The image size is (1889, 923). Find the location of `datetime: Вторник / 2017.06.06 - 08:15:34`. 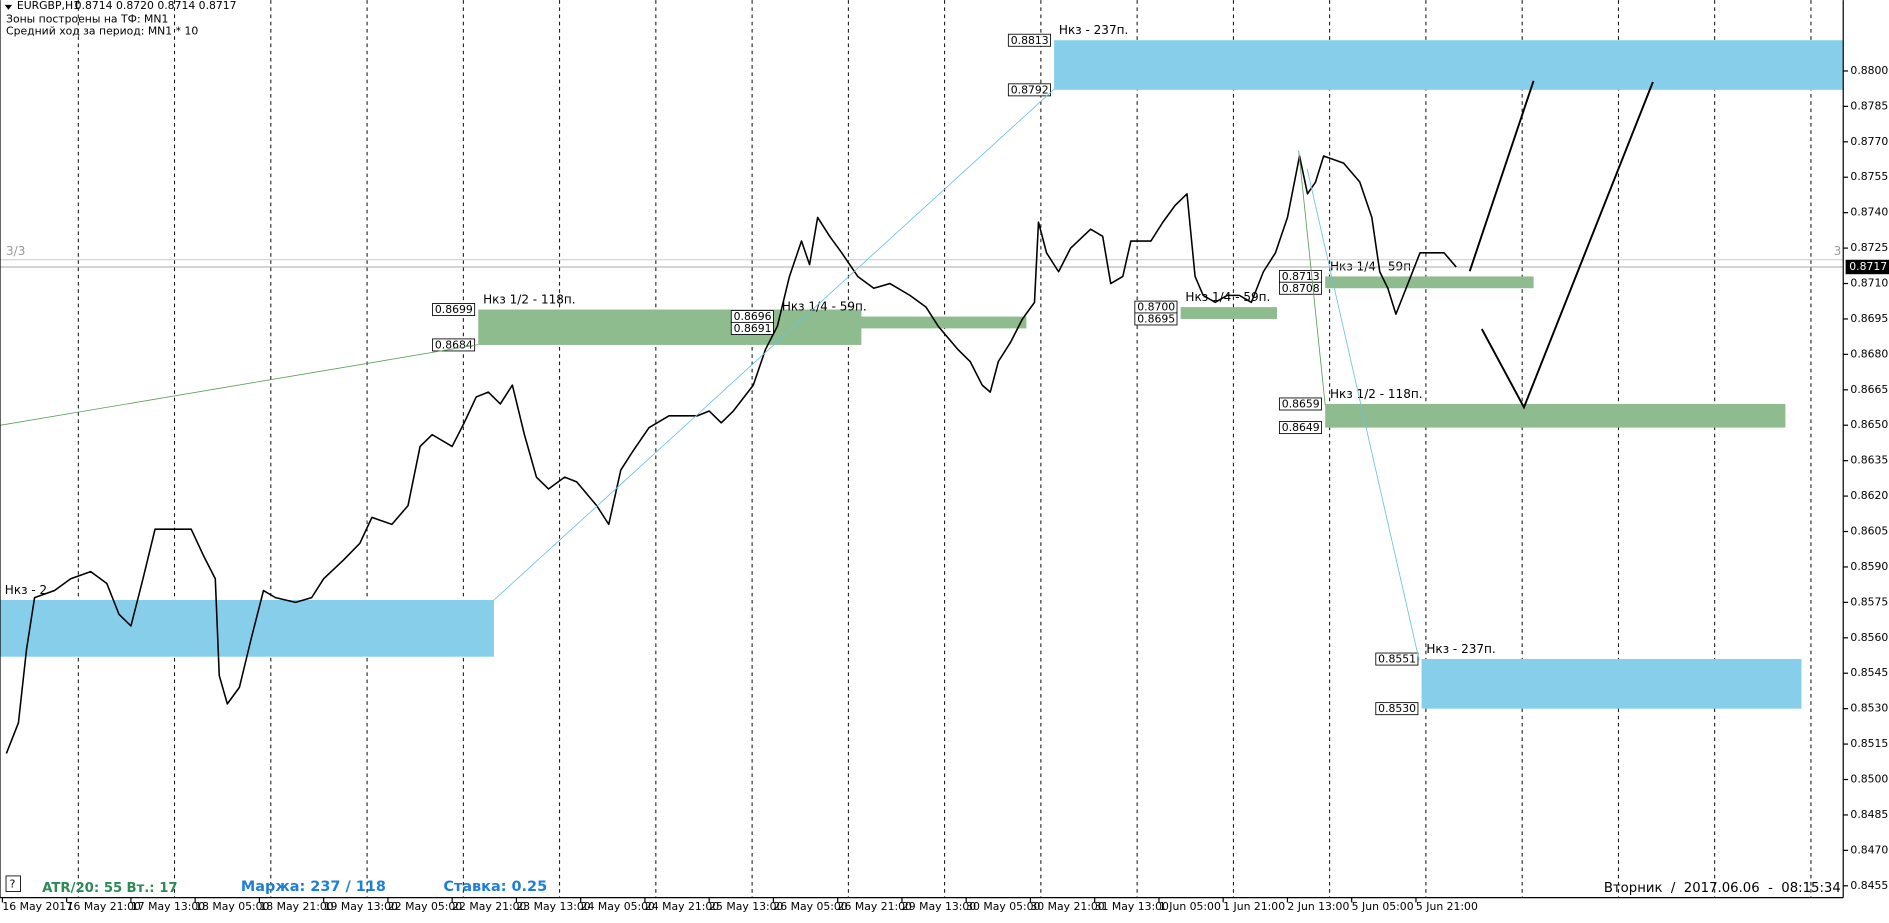

datetime: Вторник / 2017.06.06 - 08:15:34 is located at coordinates (1722, 888).